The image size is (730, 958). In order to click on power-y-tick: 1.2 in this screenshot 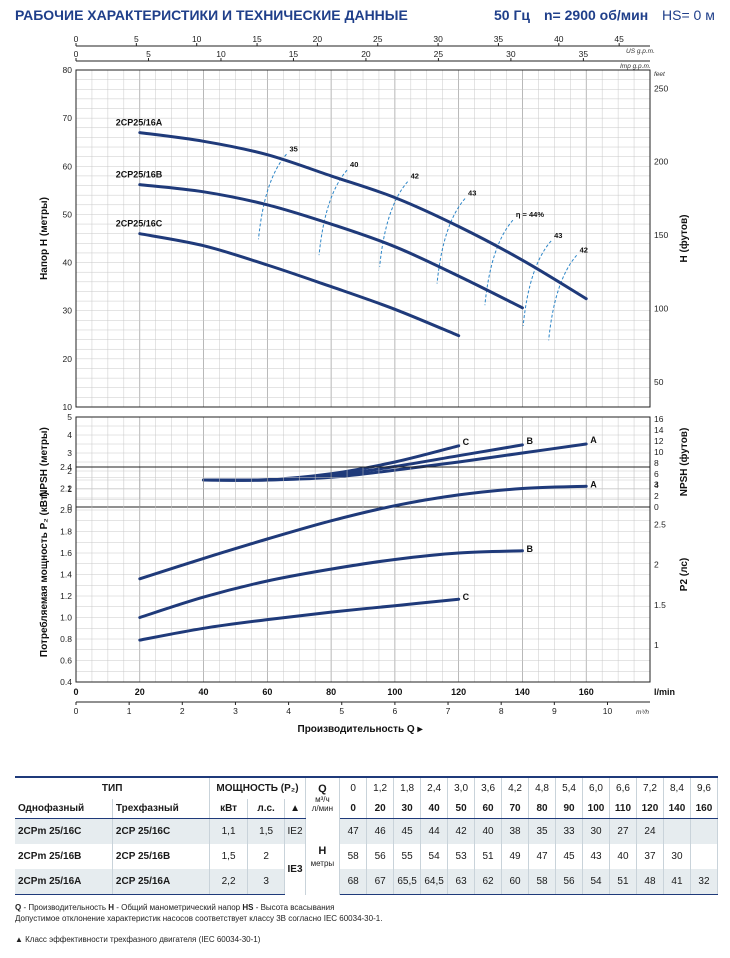, I will do `click(66, 596)`.